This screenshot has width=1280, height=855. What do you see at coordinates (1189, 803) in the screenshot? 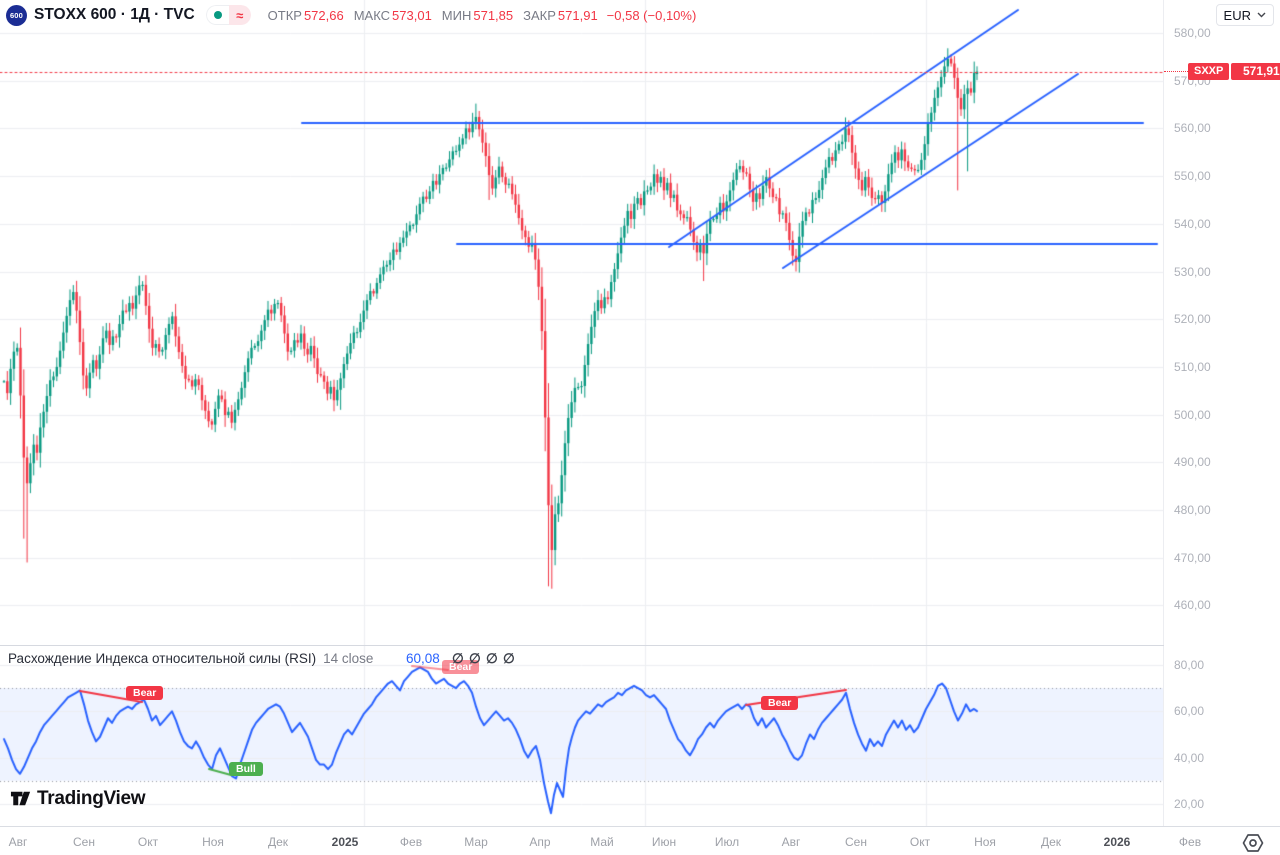
I see `axis-tick-label: 20,00` at bounding box center [1189, 803].